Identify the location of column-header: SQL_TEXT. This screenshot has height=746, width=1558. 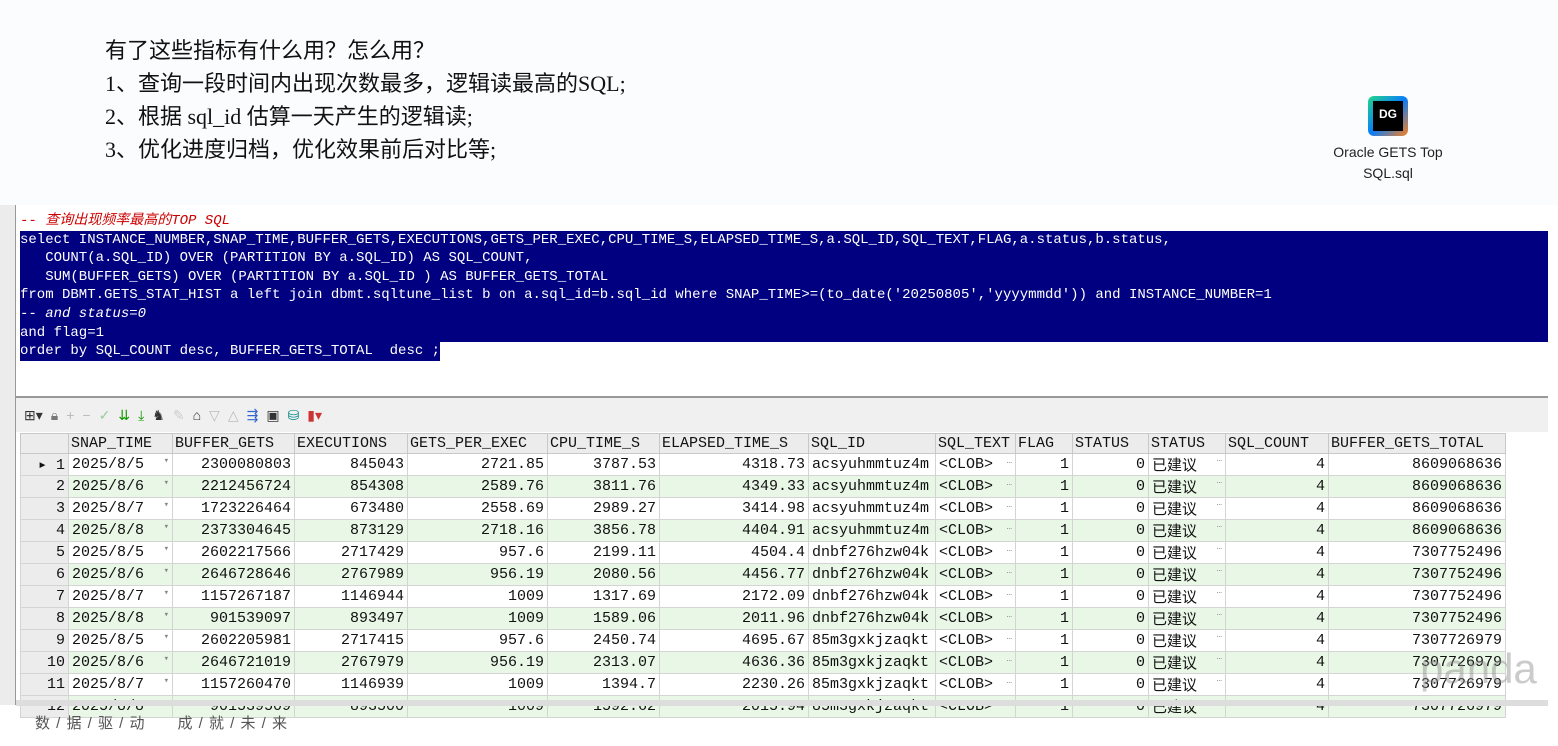
(975, 443).